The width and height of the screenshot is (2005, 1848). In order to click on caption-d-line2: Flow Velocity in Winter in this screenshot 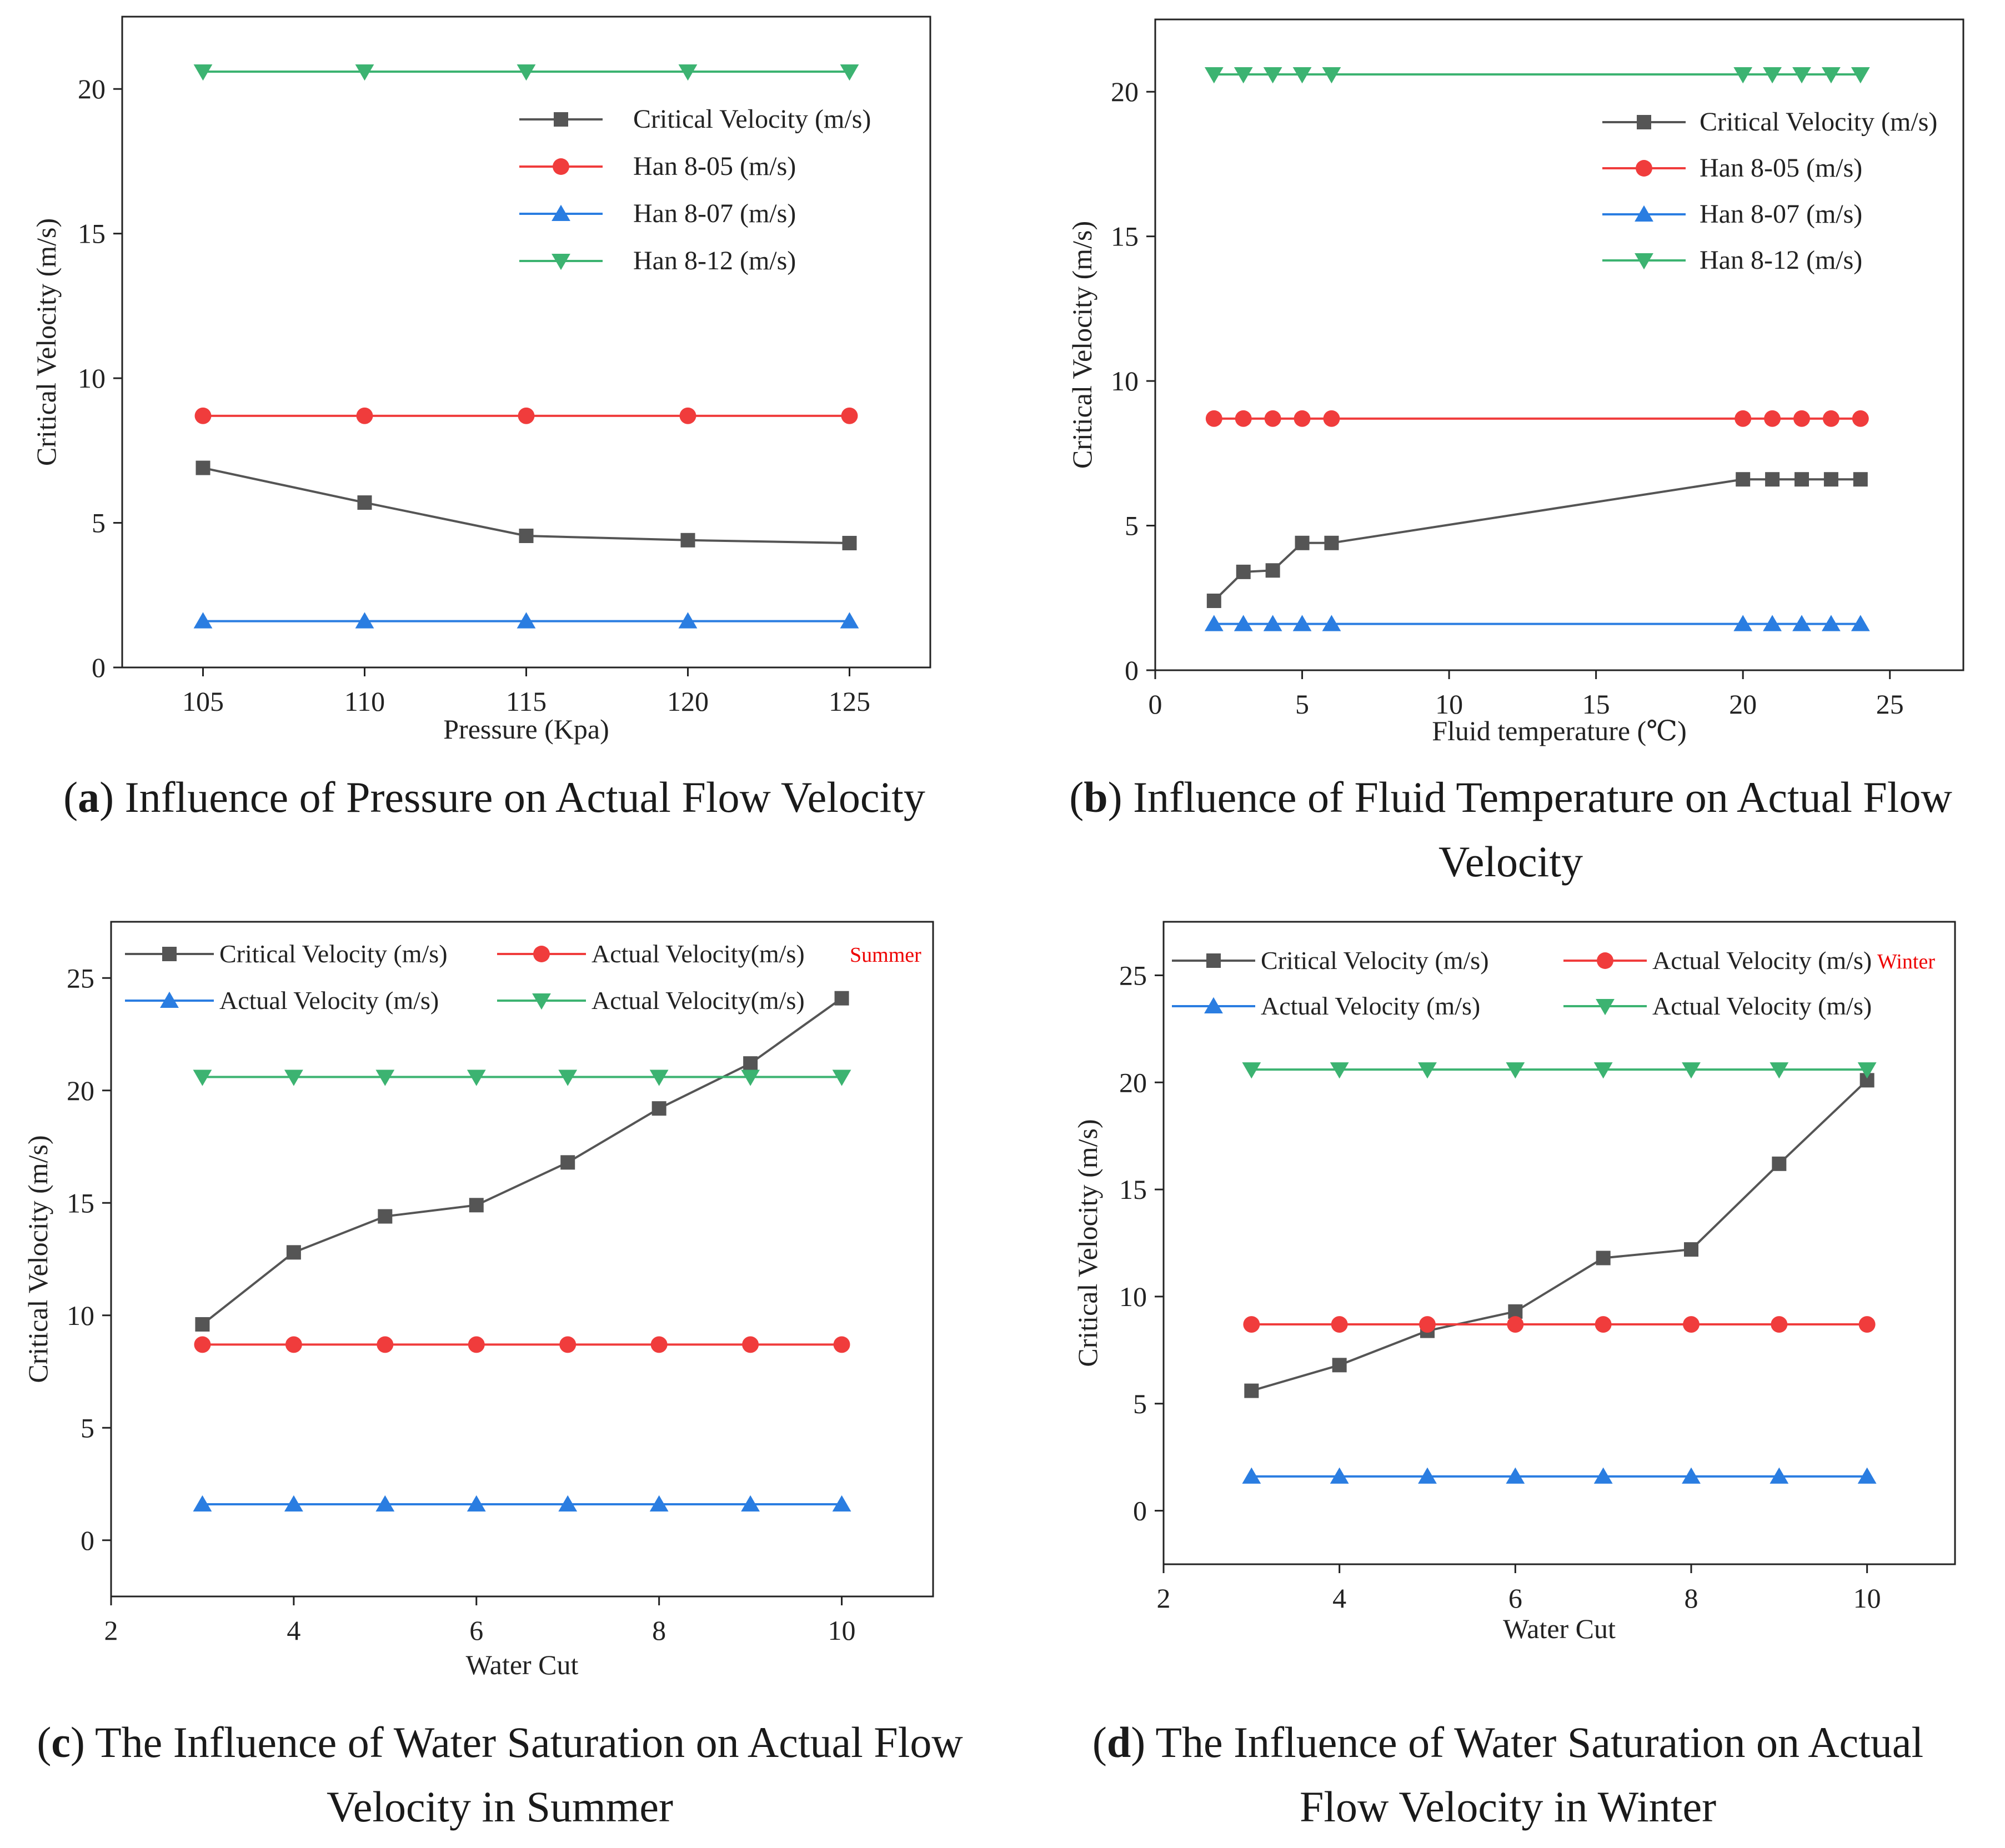, I will do `click(1508, 1807)`.